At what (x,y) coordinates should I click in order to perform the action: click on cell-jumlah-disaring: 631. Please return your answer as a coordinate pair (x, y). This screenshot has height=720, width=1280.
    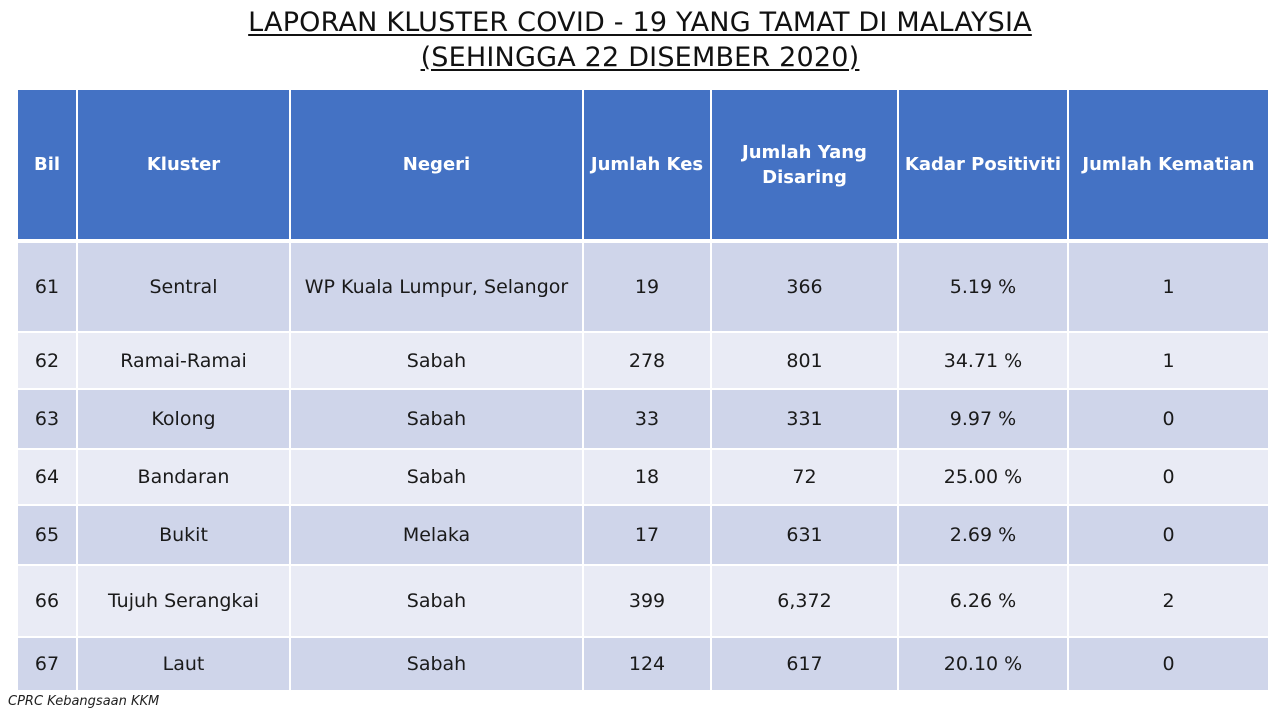
    Looking at the image, I should click on (804, 535).